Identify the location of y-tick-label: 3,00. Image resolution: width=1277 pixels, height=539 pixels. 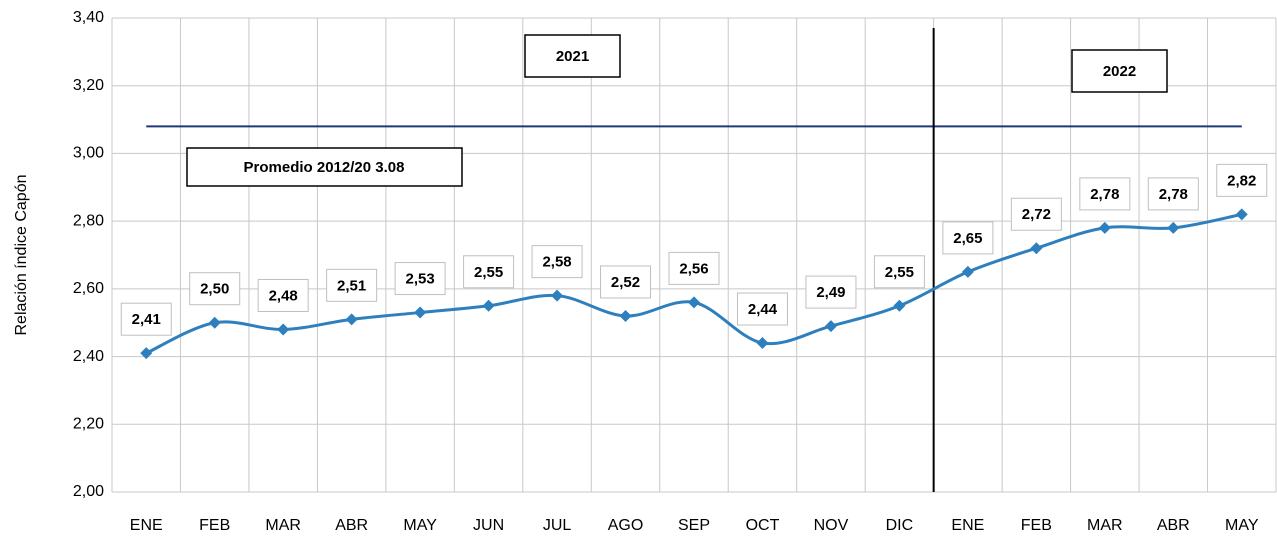
(88, 153).